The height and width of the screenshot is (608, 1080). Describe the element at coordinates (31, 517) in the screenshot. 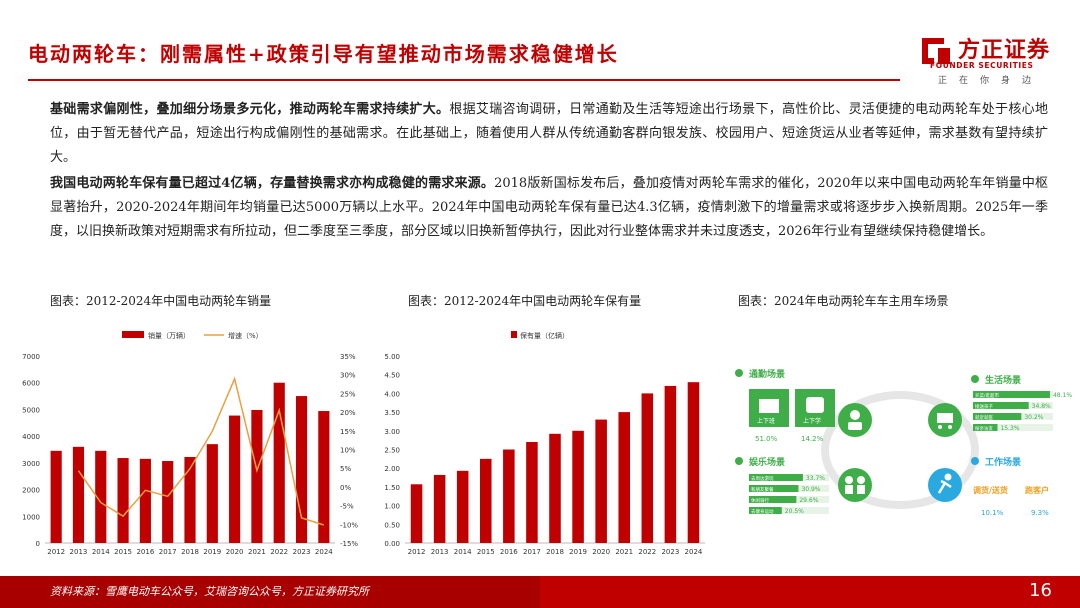

I see `y-tick-label: 1000` at that location.